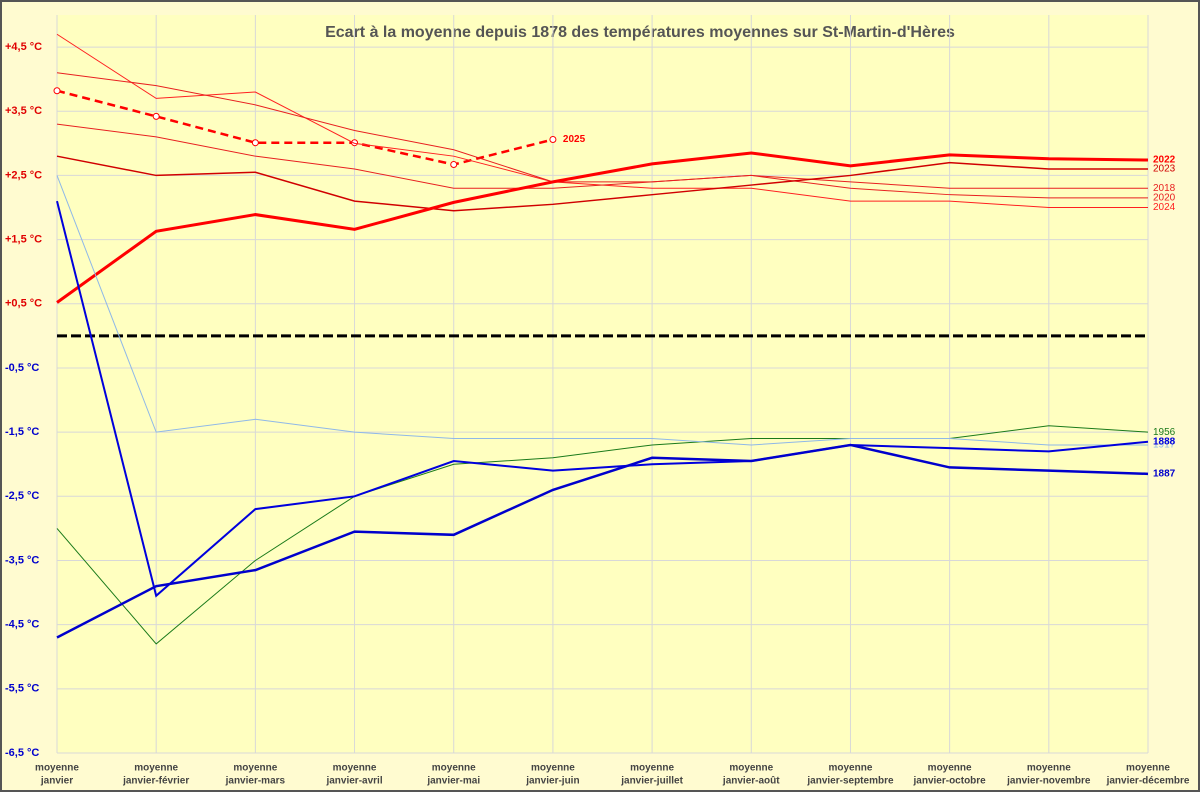 The height and width of the screenshot is (792, 1200). Describe the element at coordinates (751, 781) in the screenshot. I see `x-tick-label: janvier-août` at that location.